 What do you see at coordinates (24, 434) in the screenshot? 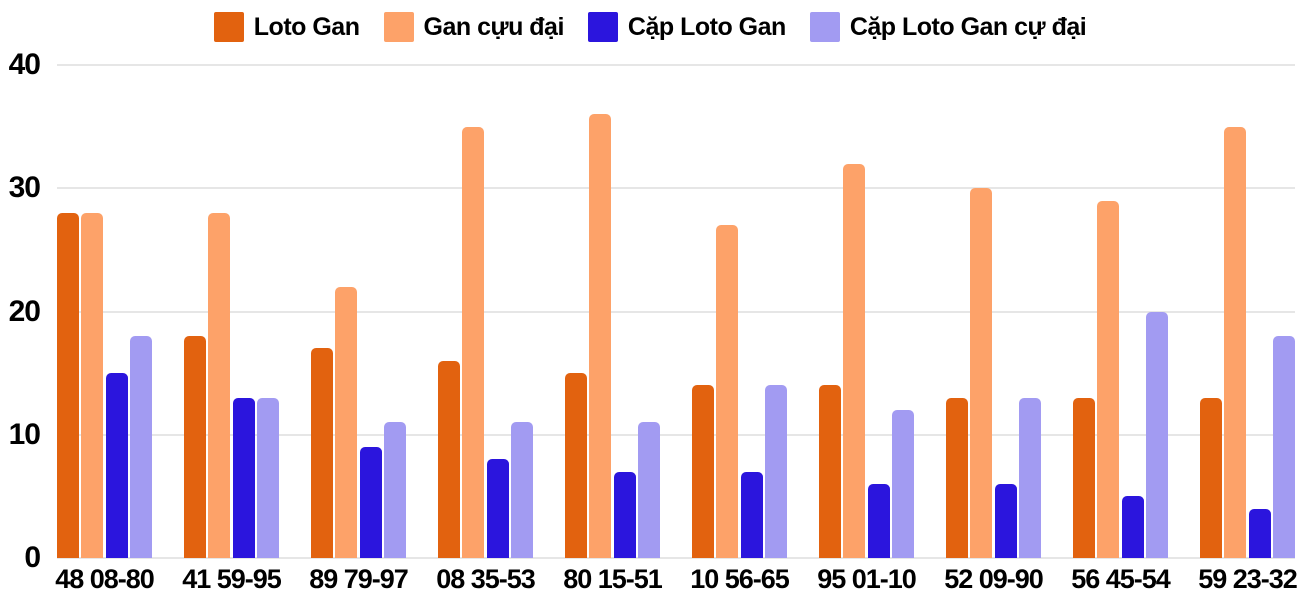
I see `y-tick-label: 10` at bounding box center [24, 434].